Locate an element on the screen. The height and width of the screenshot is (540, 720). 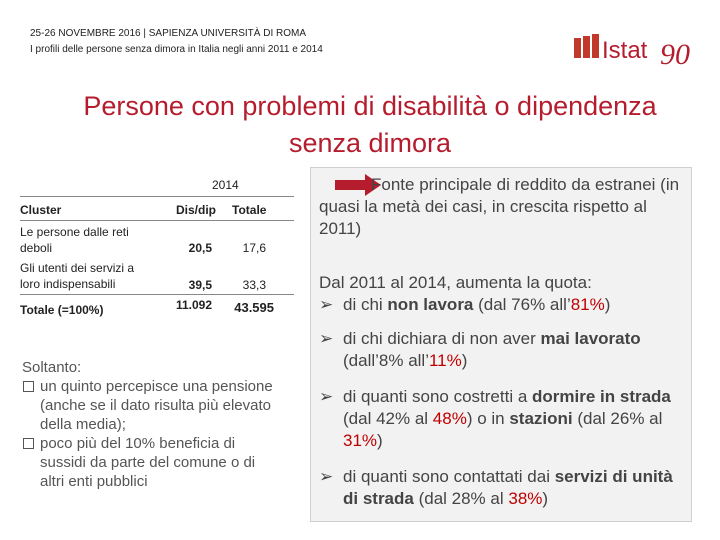
table-header-rule is located at coordinates (157, 220).